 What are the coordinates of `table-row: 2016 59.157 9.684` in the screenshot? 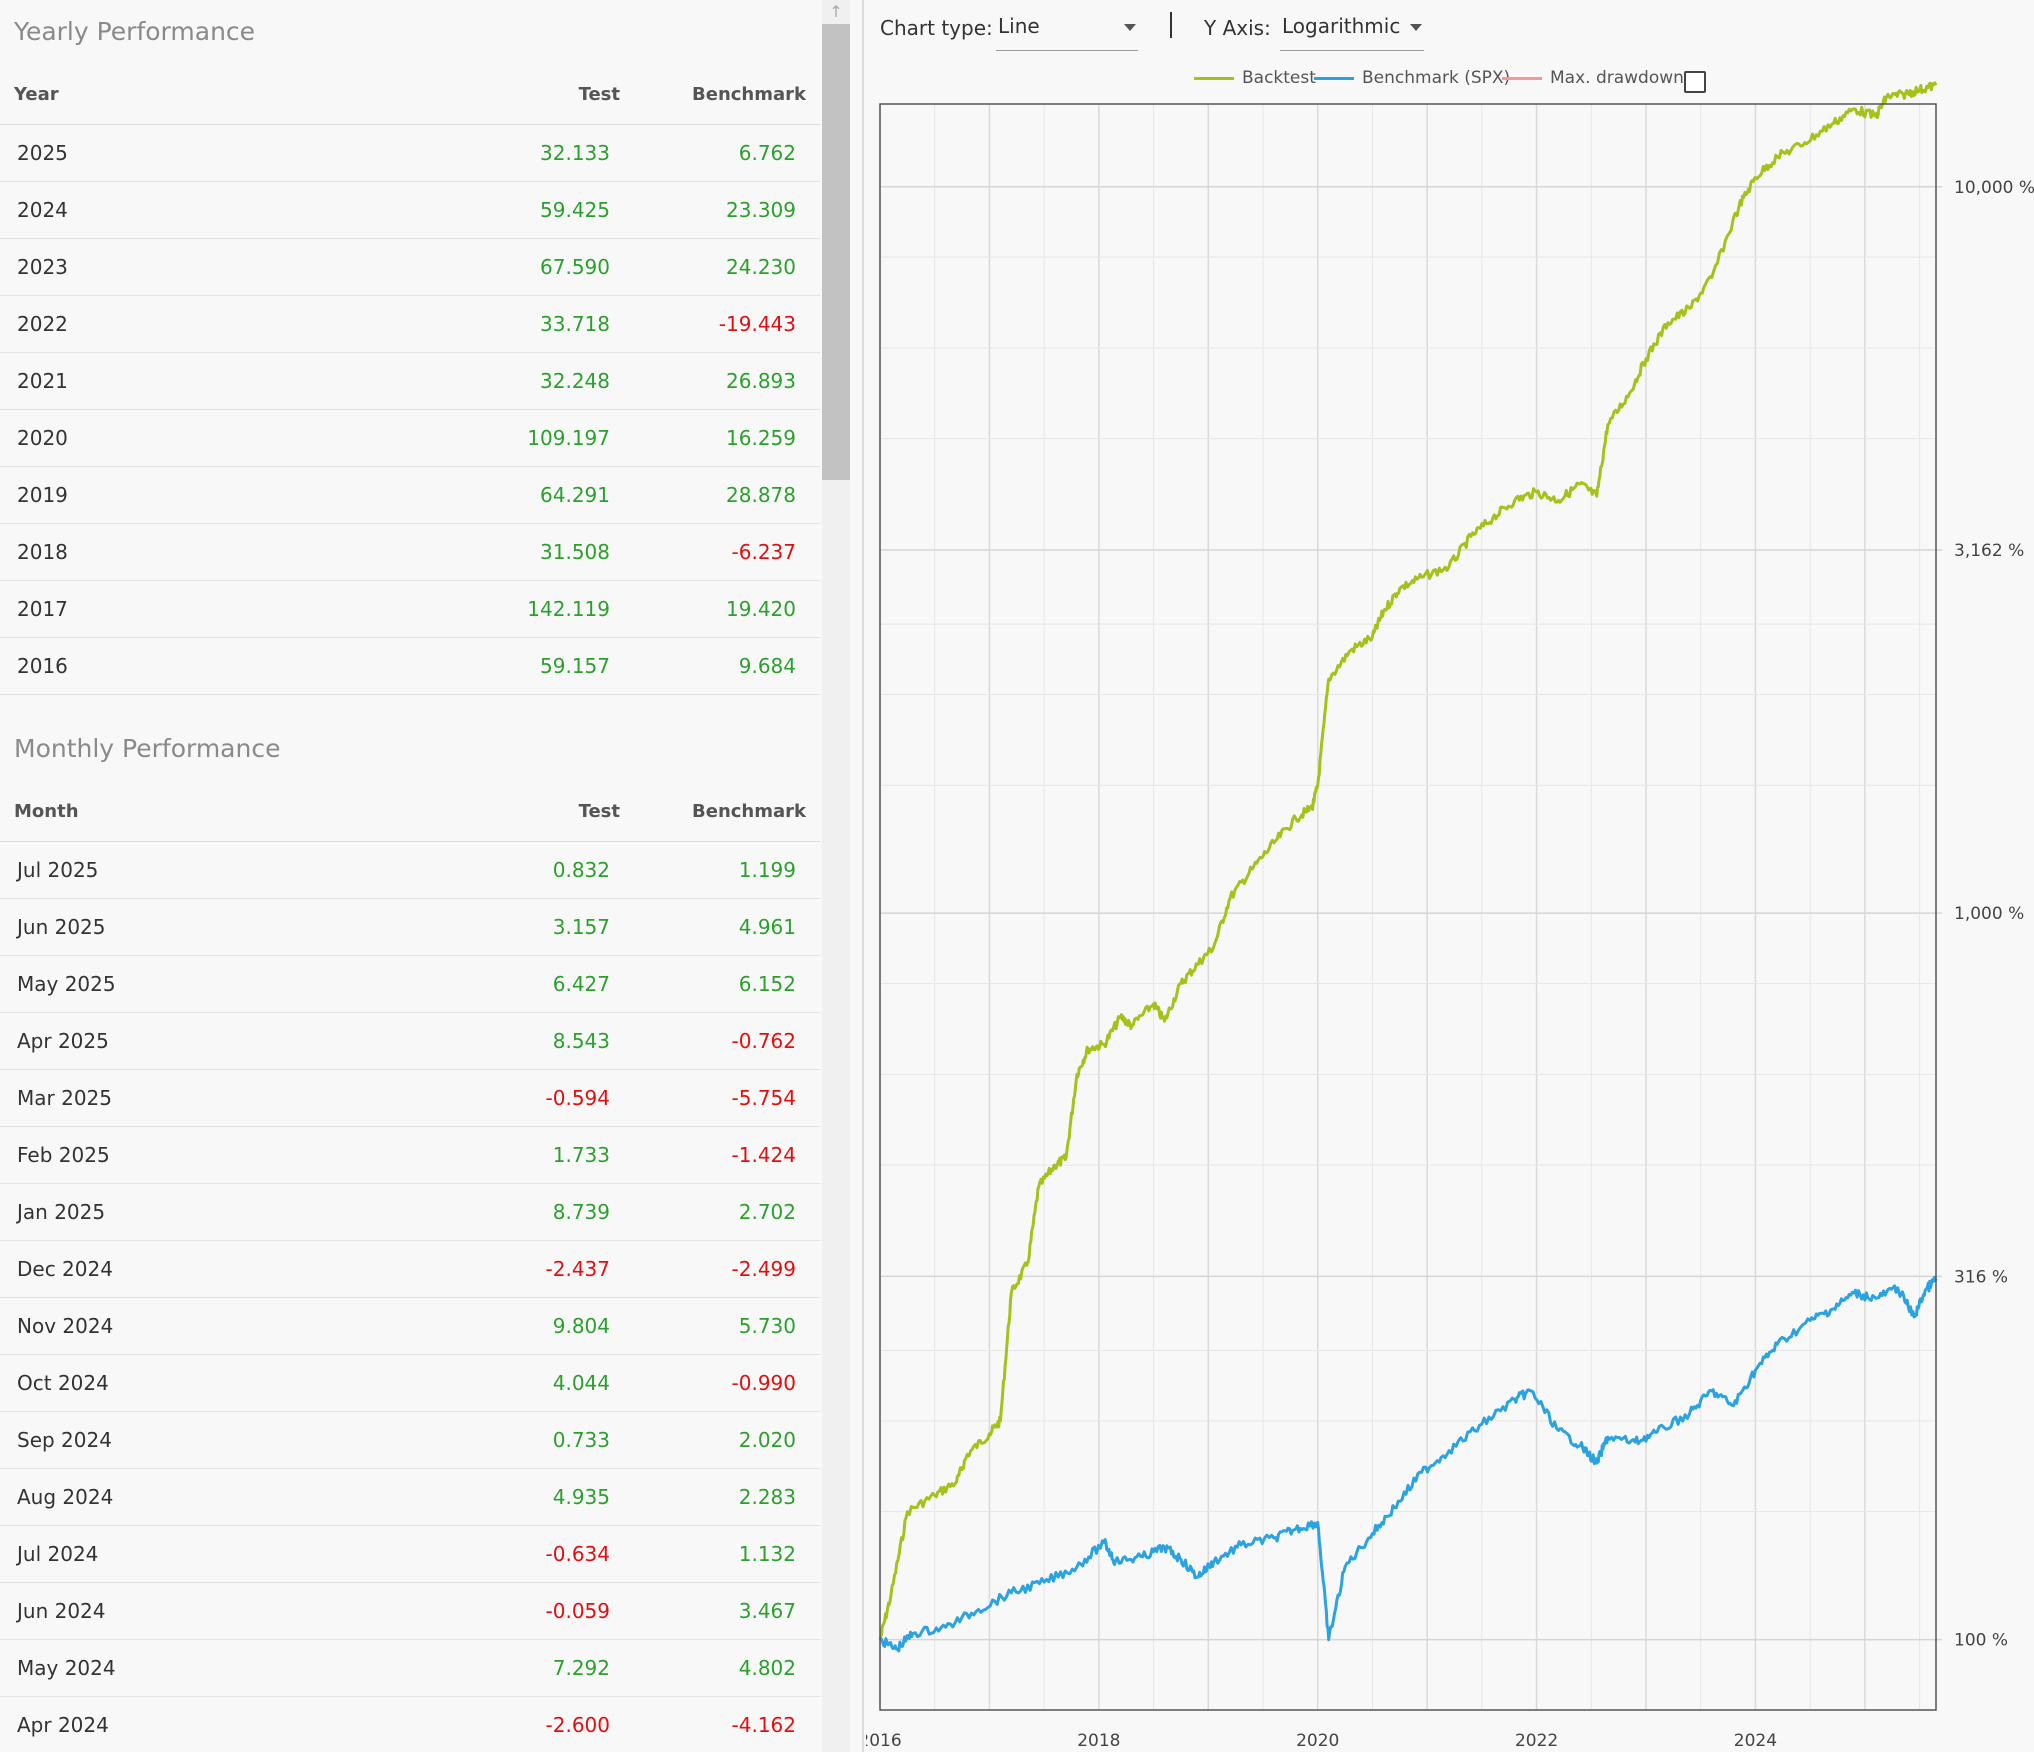 It's located at (410, 666).